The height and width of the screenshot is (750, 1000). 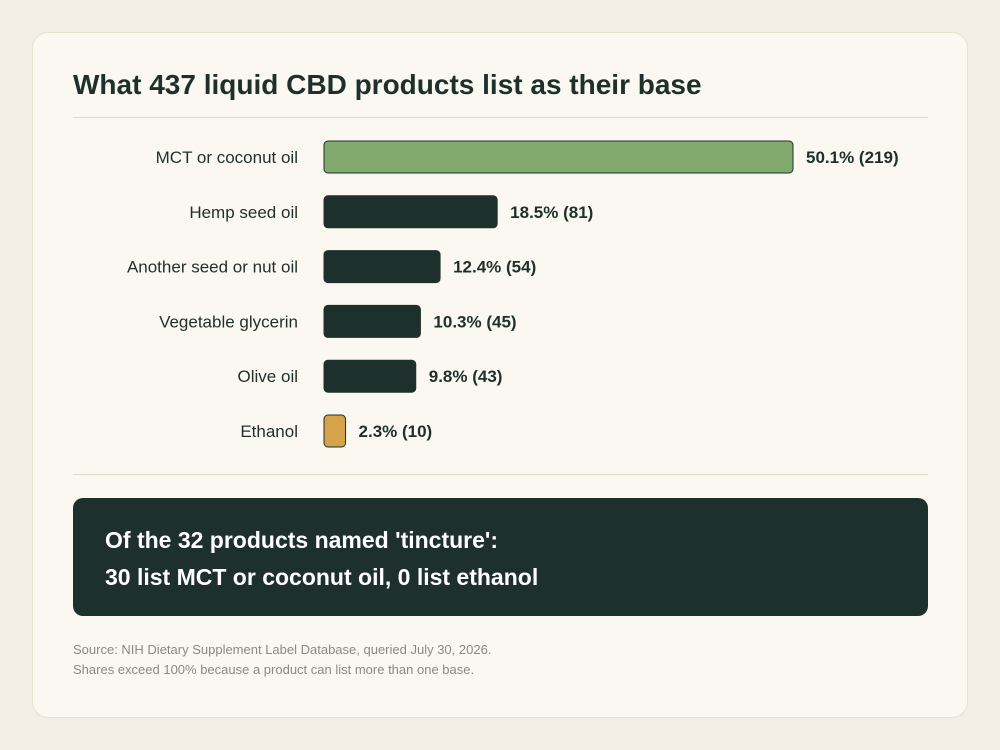 What do you see at coordinates (269, 431) in the screenshot?
I see `category-label: Ethanol` at bounding box center [269, 431].